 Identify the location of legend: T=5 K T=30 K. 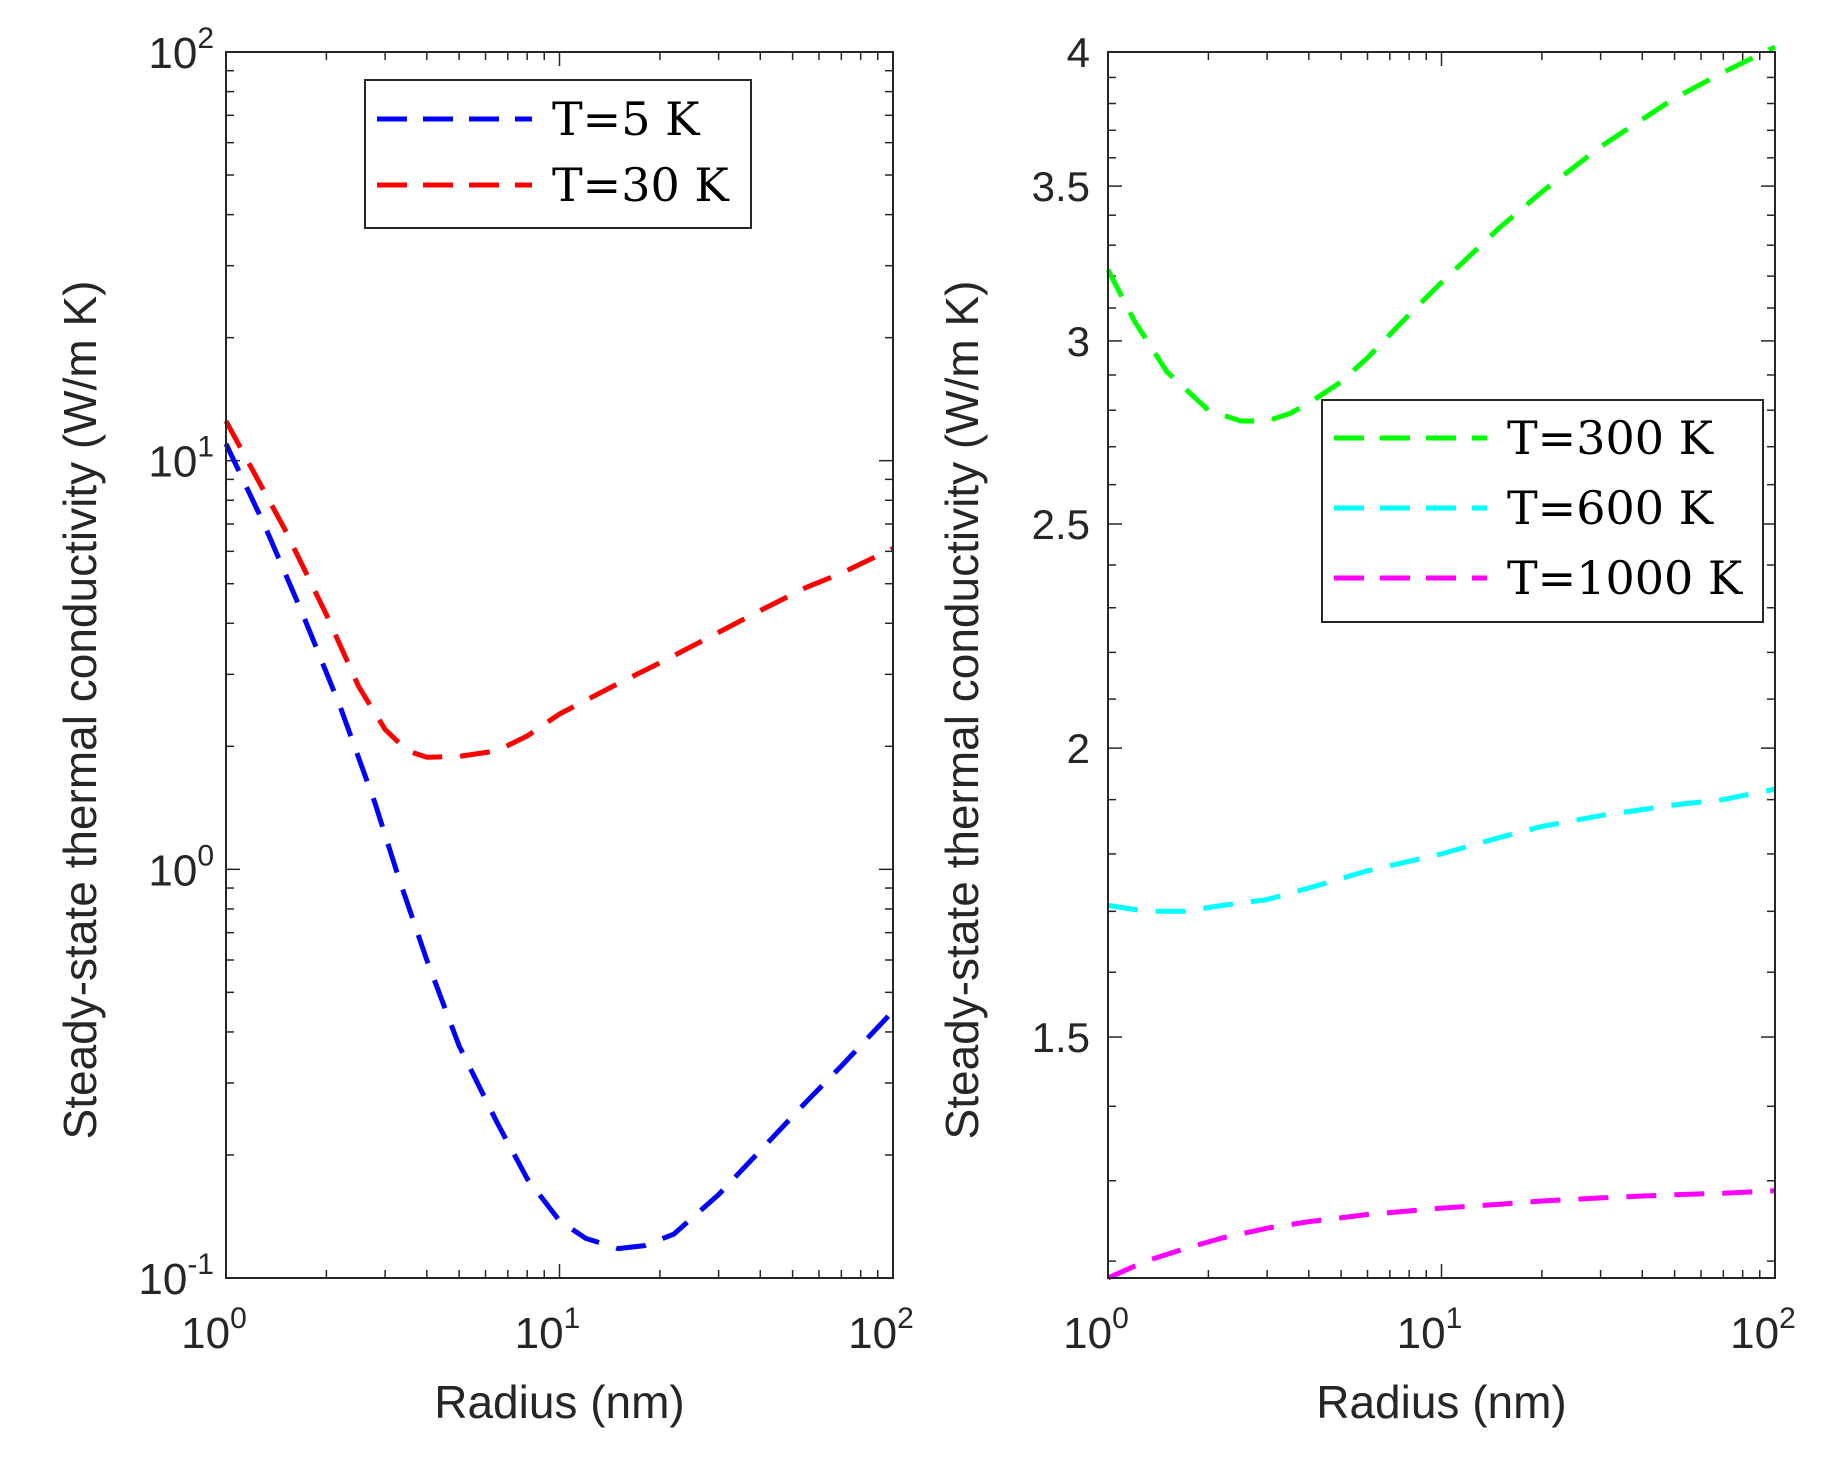
(558, 154).